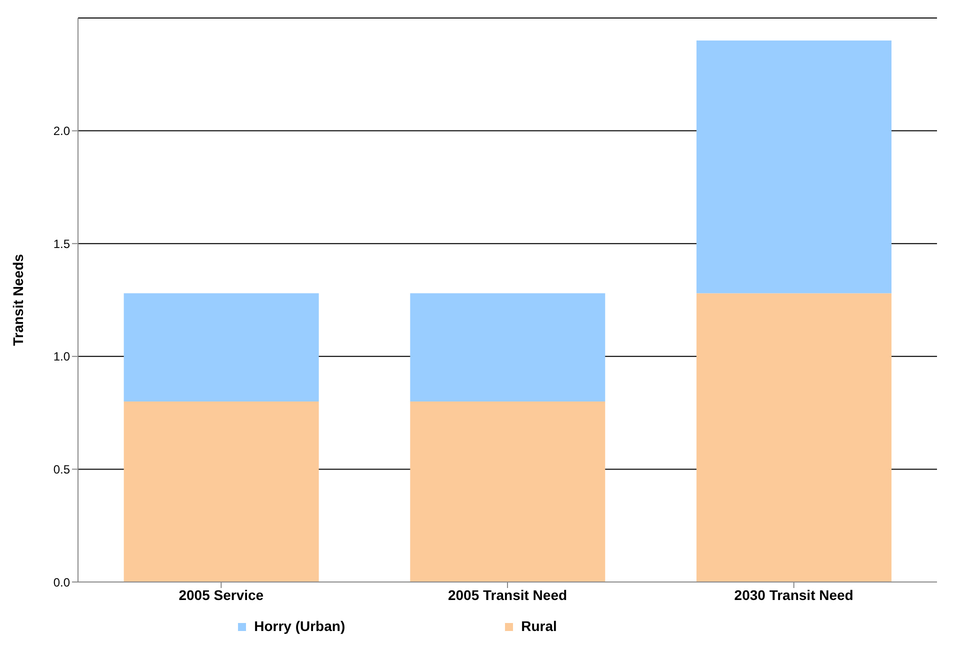 This screenshot has width=955, height=652. I want to click on y-tick-label: 0.0, so click(61, 582).